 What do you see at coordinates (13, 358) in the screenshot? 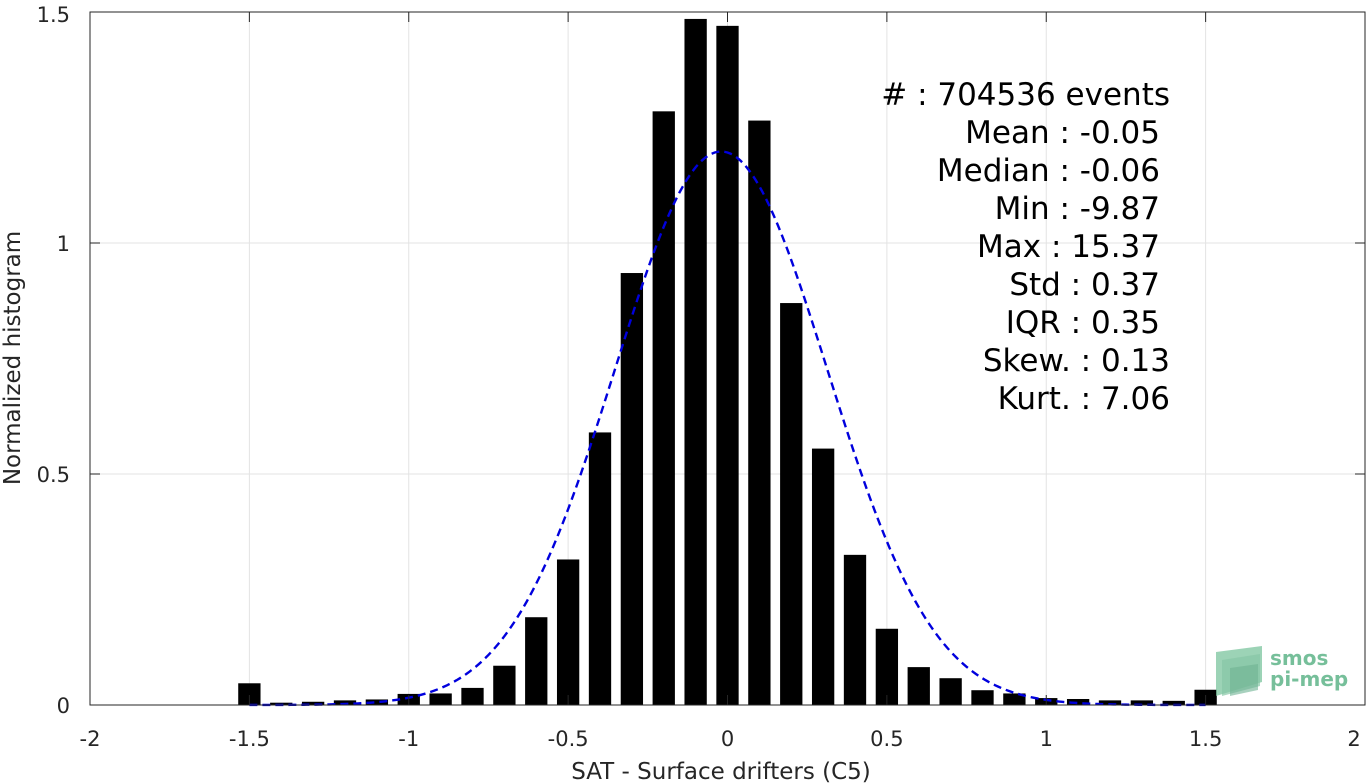
I see `y-axis-label: Normalized histogram` at bounding box center [13, 358].